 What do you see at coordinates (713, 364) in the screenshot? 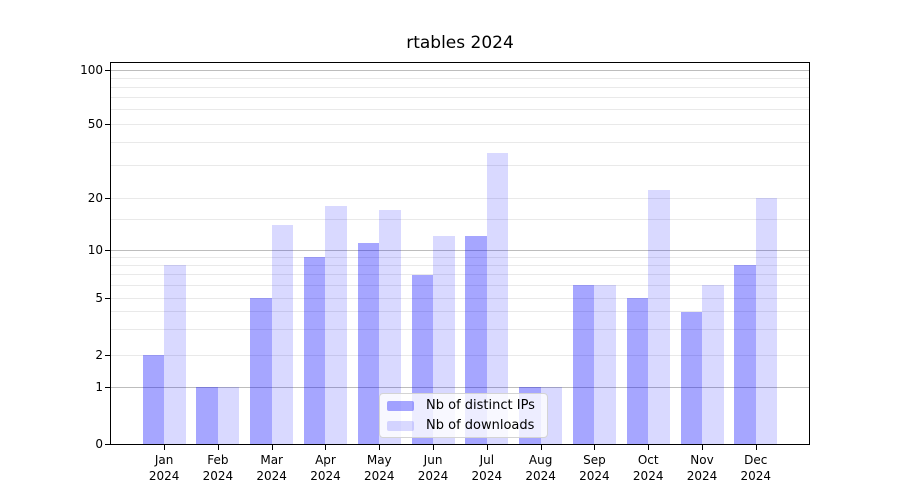
I see `bar-downloads-nov` at bounding box center [713, 364].